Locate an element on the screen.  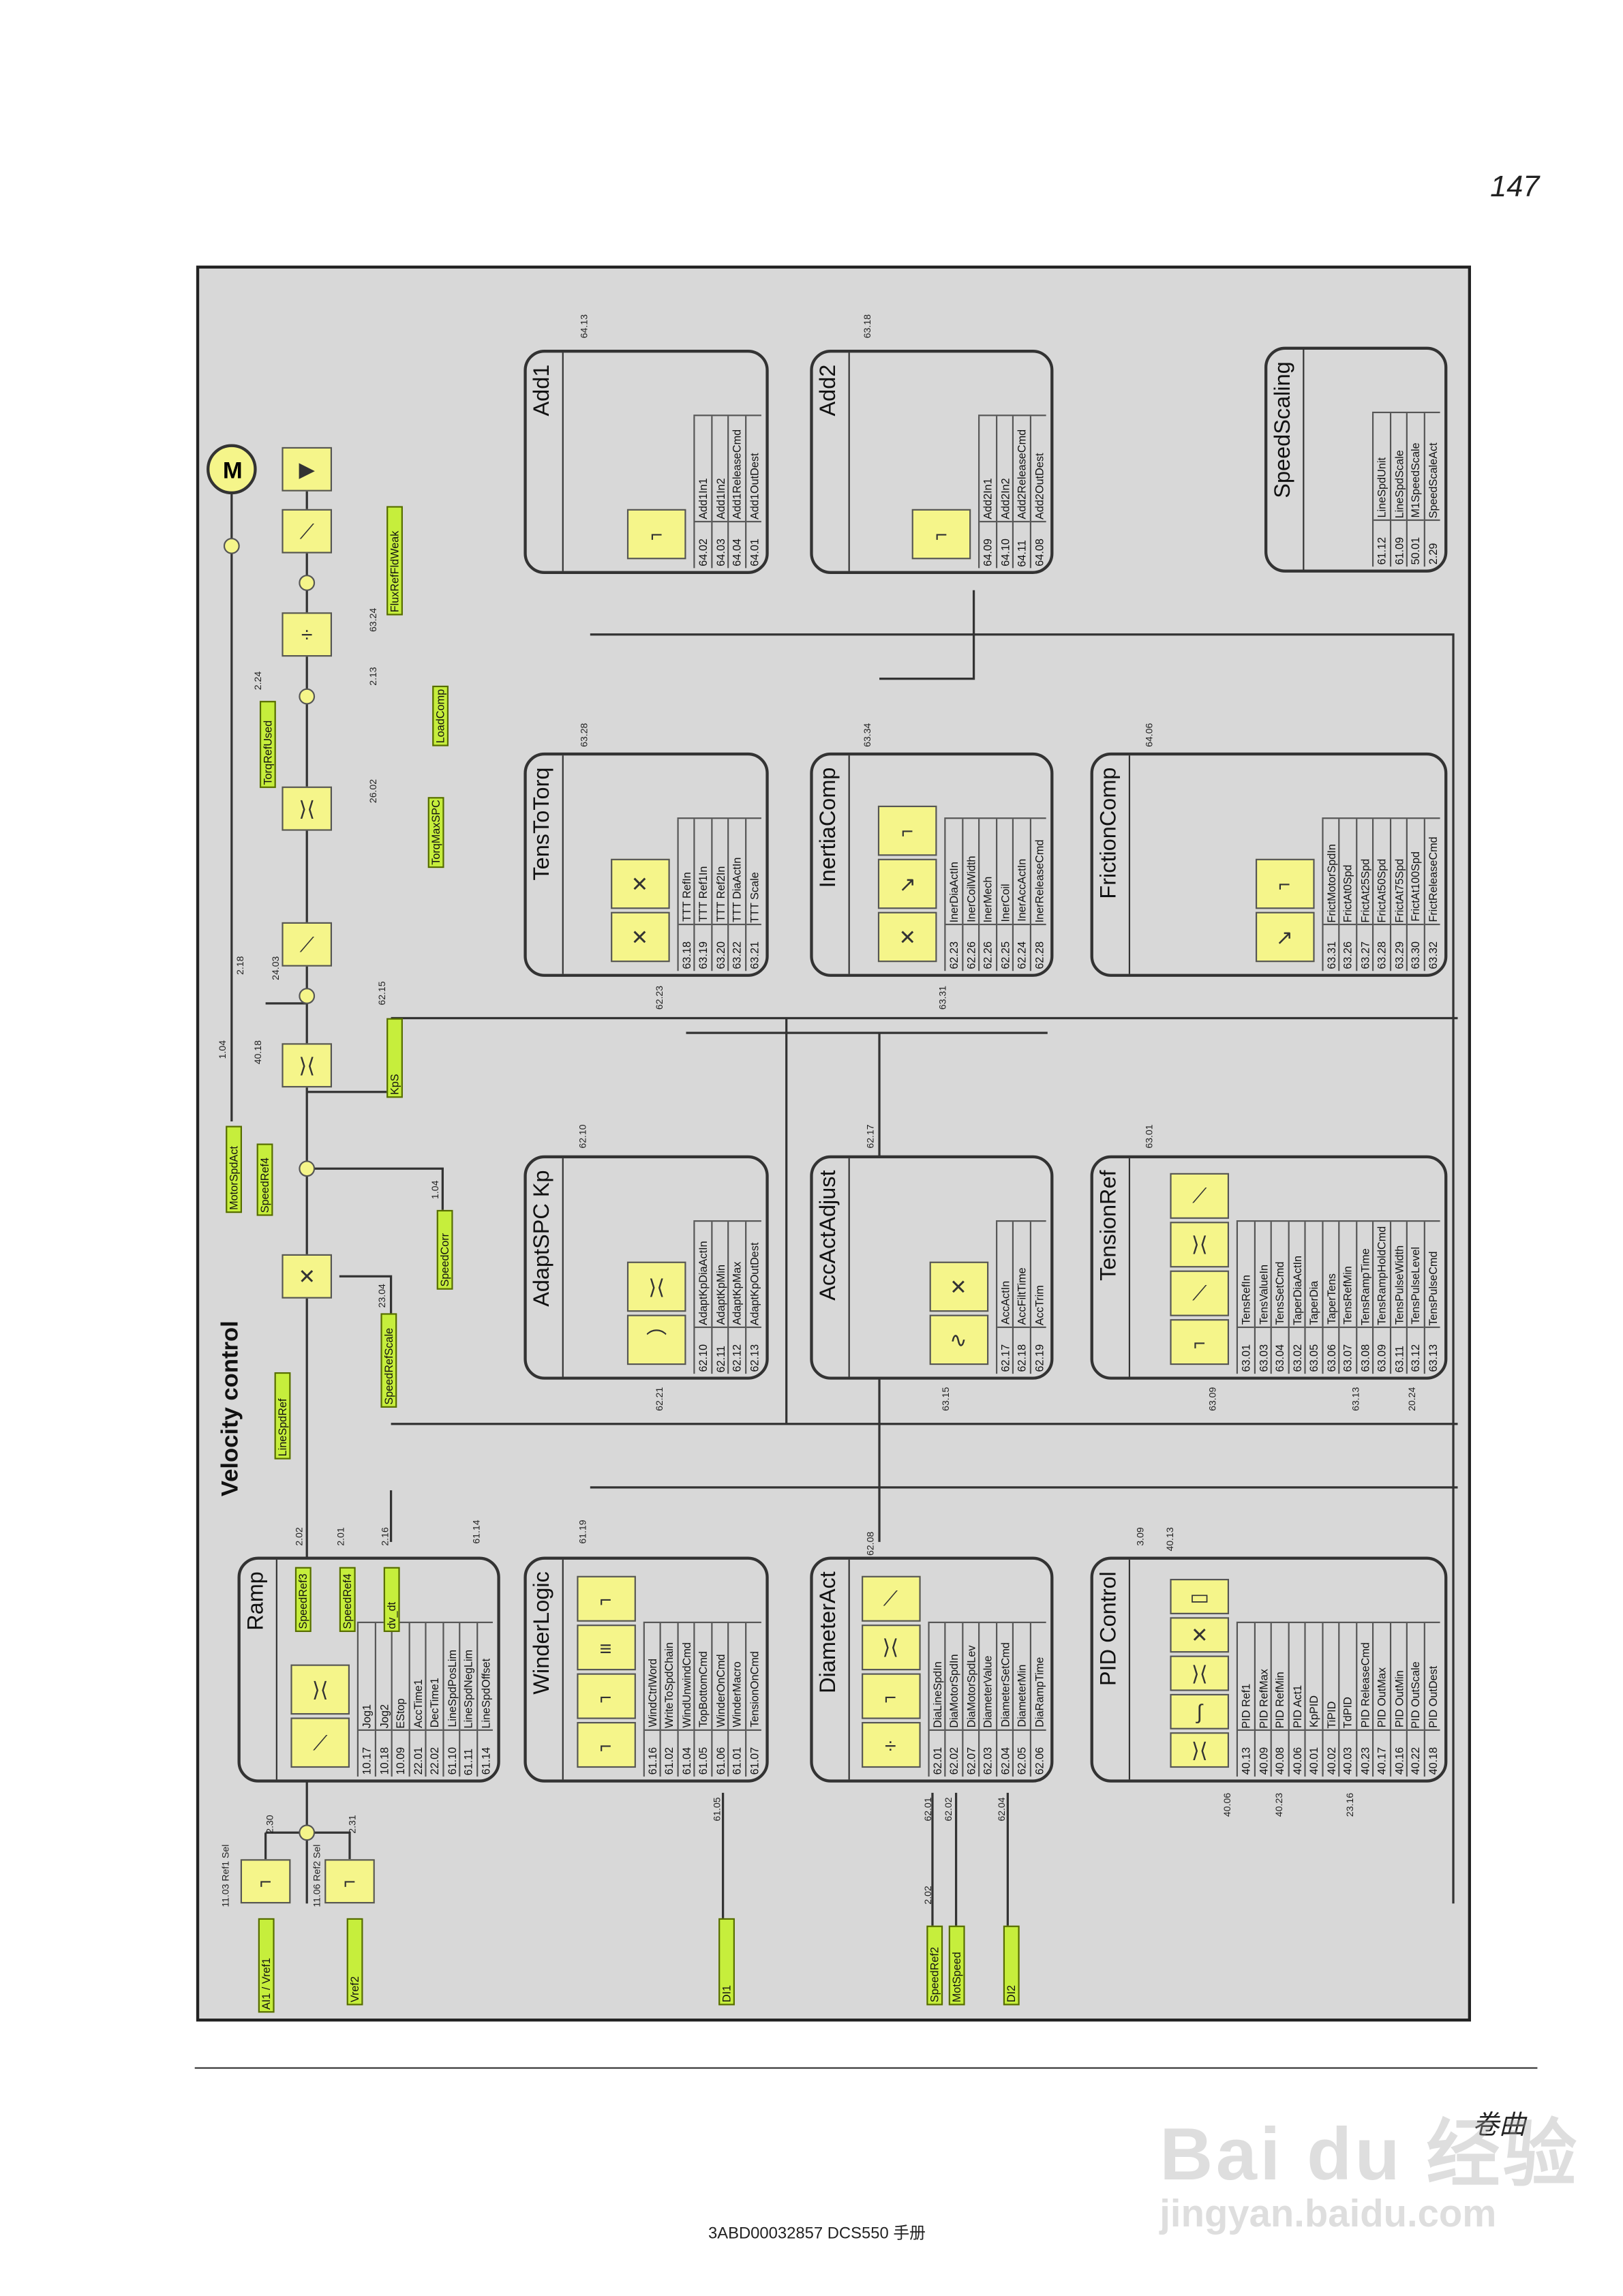
parameter-row: 63.28 FrictAt50Spd is located at coordinates (1380, 894).